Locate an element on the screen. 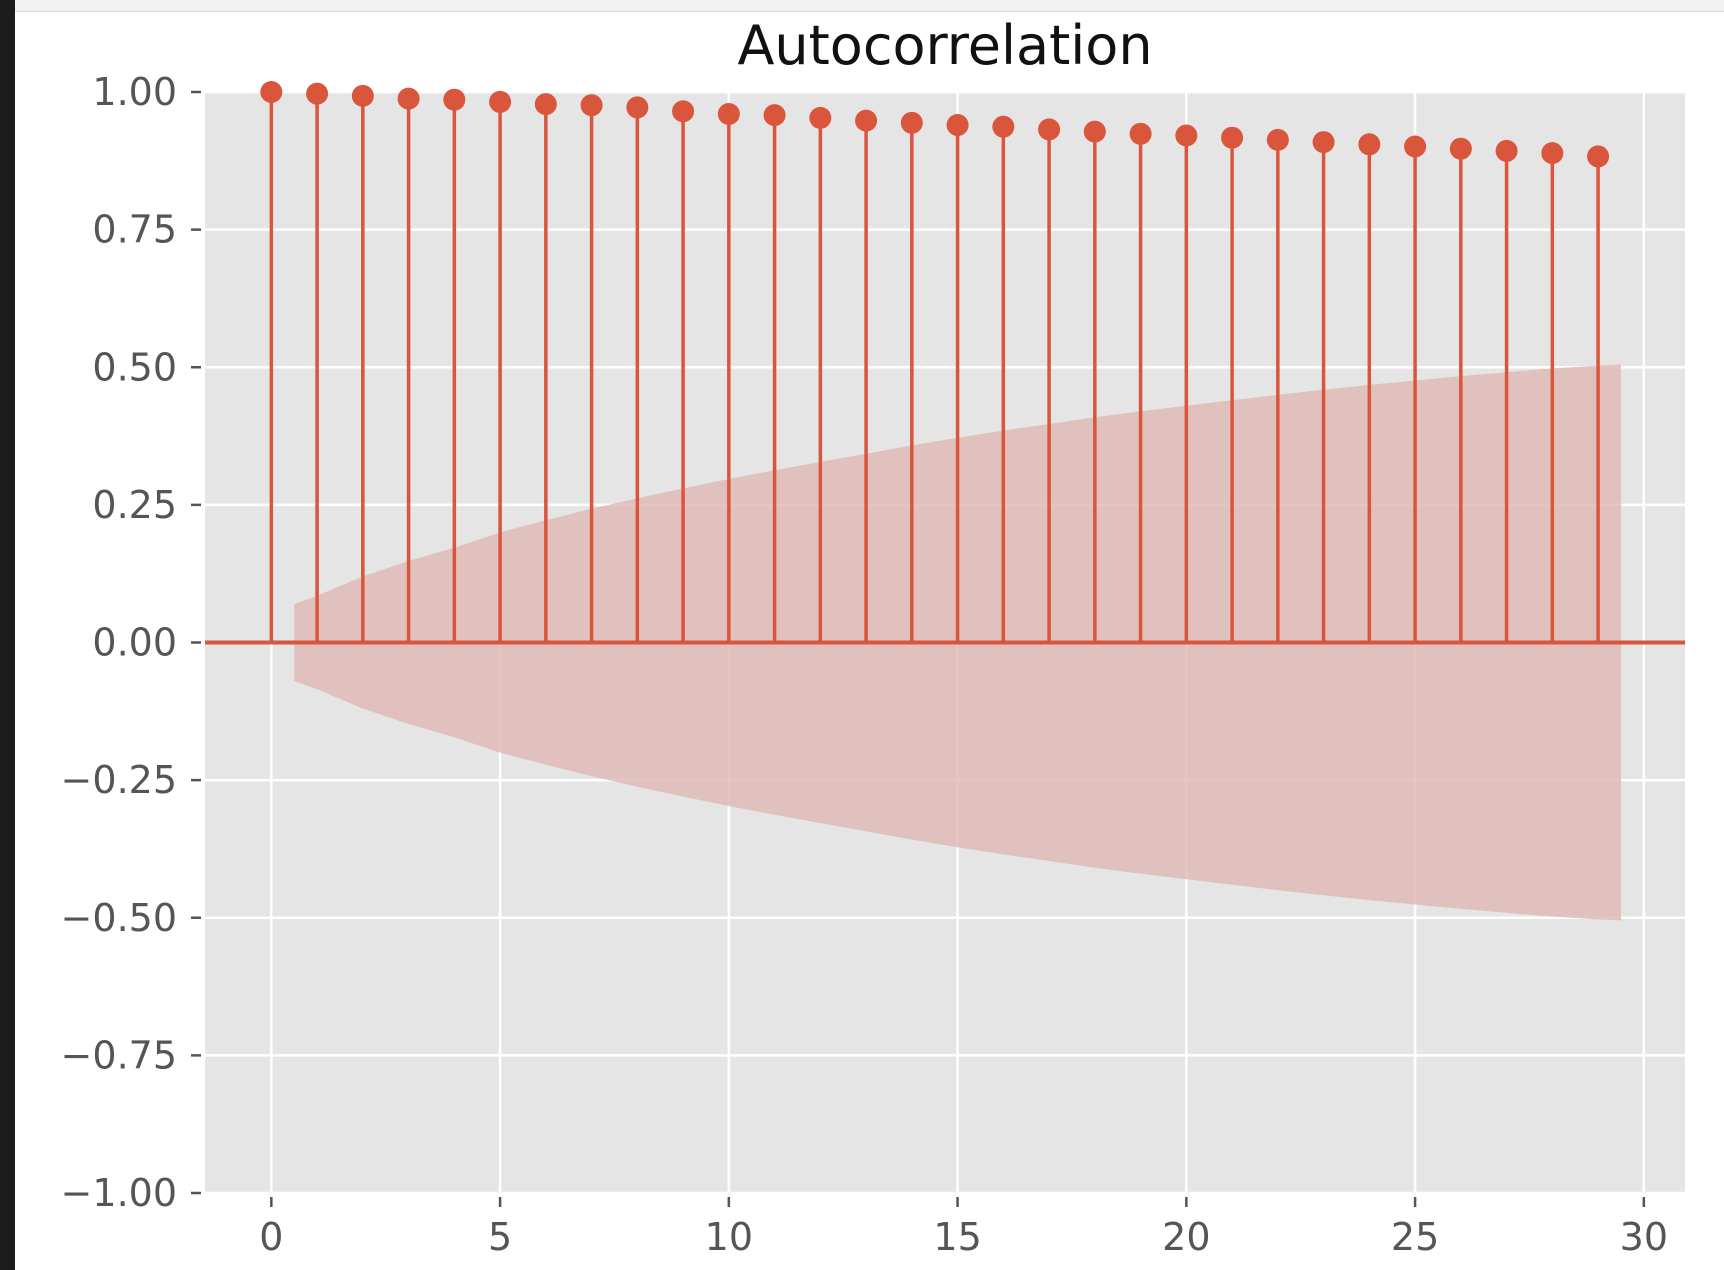 This screenshot has height=1270, width=1724. x-tick-label: 10 is located at coordinates (729, 1237).